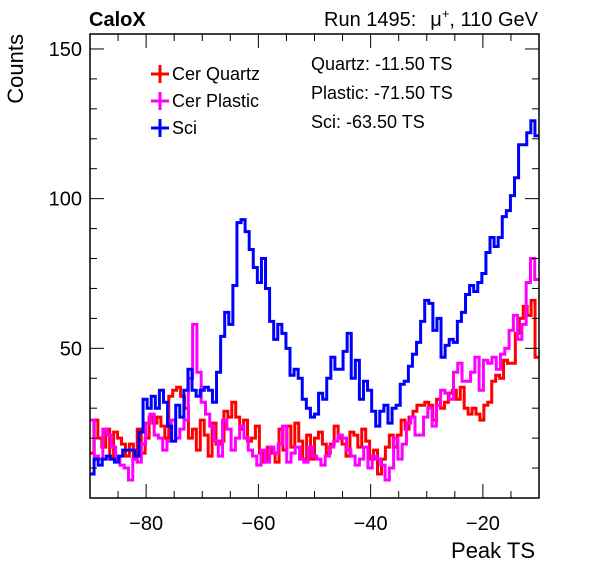 The width and height of the screenshot is (596, 572). What do you see at coordinates (71, 349) in the screenshot?
I see `y-tick-label: 50` at bounding box center [71, 349].